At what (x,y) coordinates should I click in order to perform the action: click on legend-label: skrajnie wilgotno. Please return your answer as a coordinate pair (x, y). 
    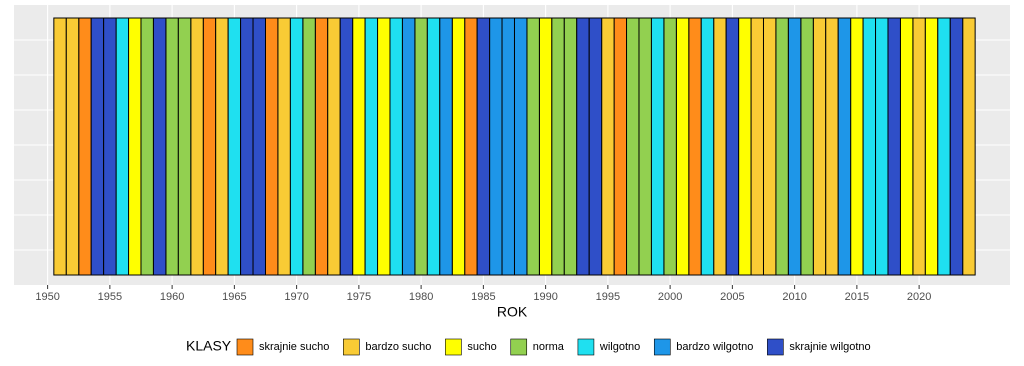
    Looking at the image, I should click on (829, 347).